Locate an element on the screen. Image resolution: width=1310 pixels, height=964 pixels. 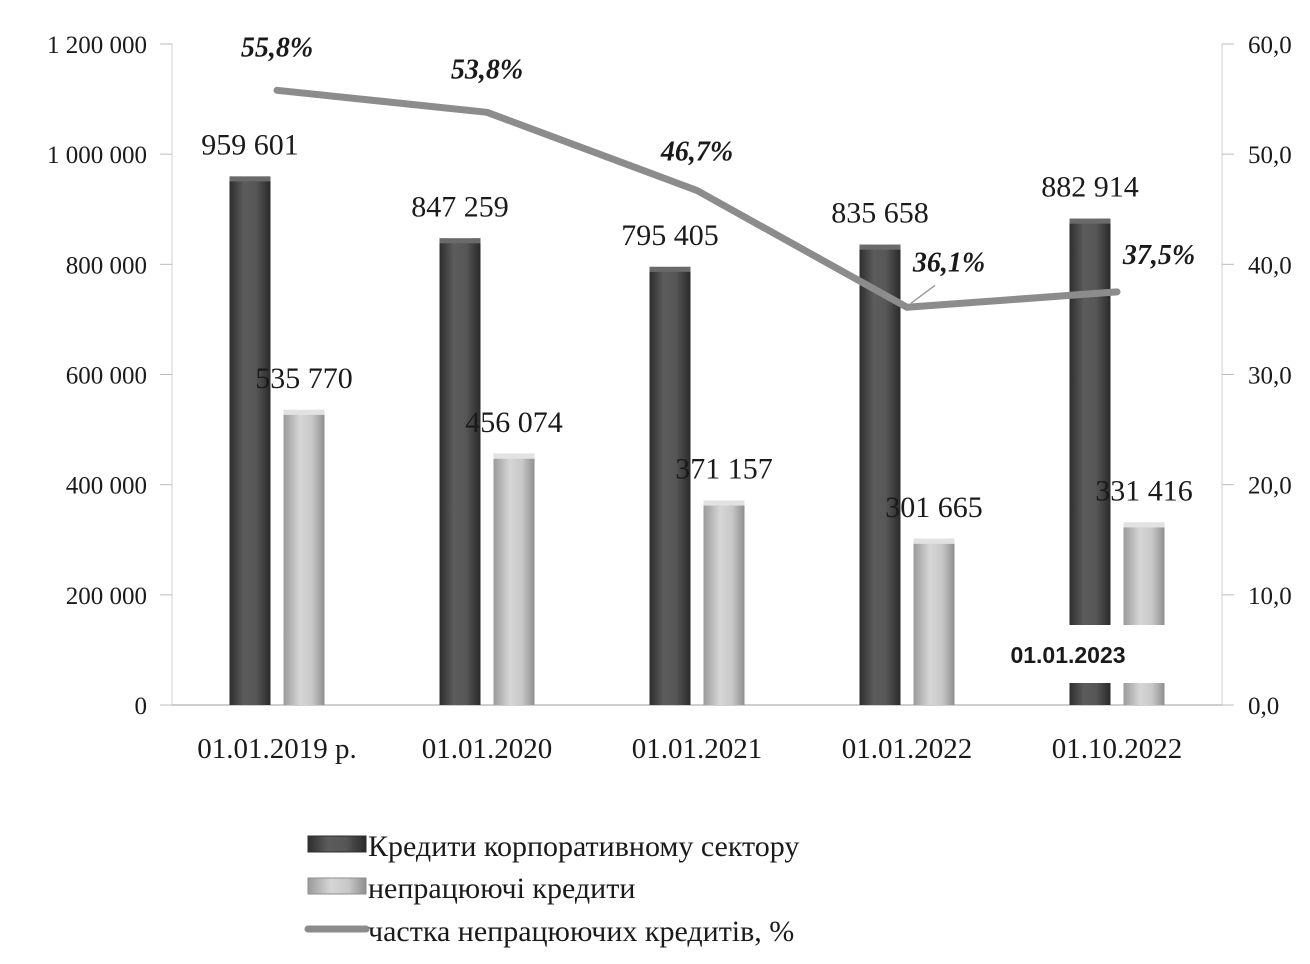
left-tick-label: 800 000 is located at coordinates (106, 265).